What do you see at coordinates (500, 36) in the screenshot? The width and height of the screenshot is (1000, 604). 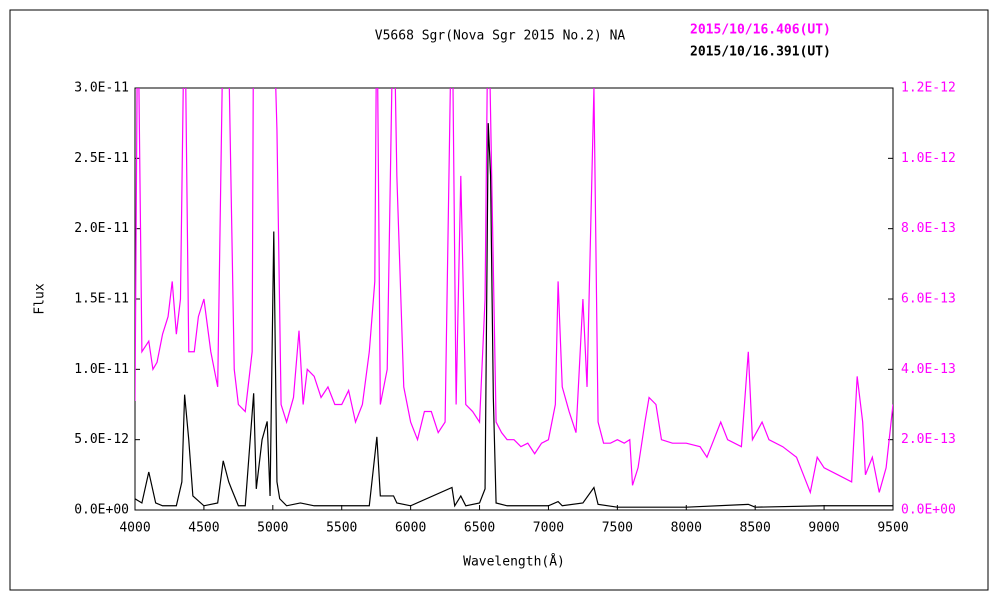 I see `chart-title: V5668 Sgr(Nova Sgr 2015 No.2) NA` at bounding box center [500, 36].